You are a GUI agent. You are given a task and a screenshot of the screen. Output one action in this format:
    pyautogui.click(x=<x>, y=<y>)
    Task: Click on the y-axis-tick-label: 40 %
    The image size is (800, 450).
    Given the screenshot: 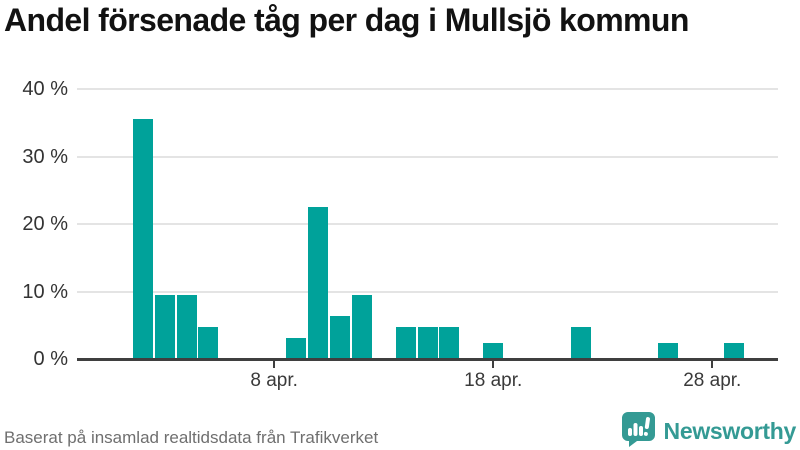 What is the action you would take?
    pyautogui.click(x=45, y=89)
    